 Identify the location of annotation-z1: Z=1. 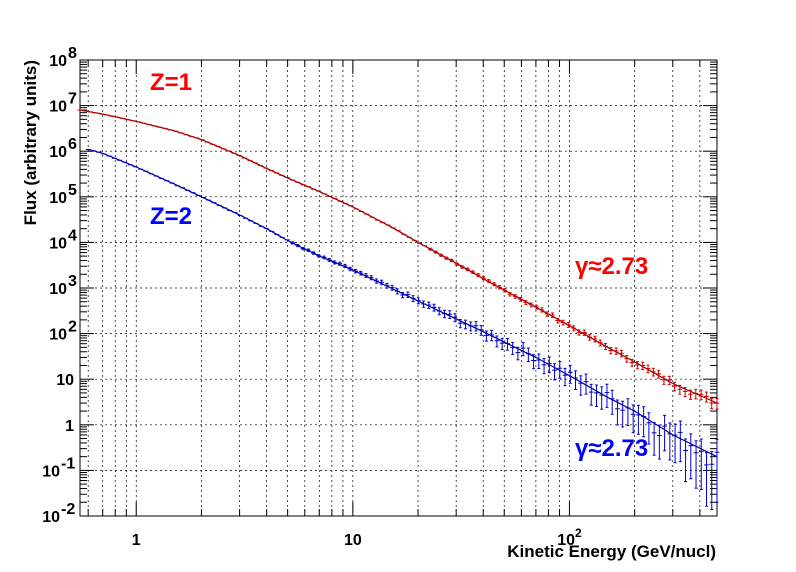
(171, 82).